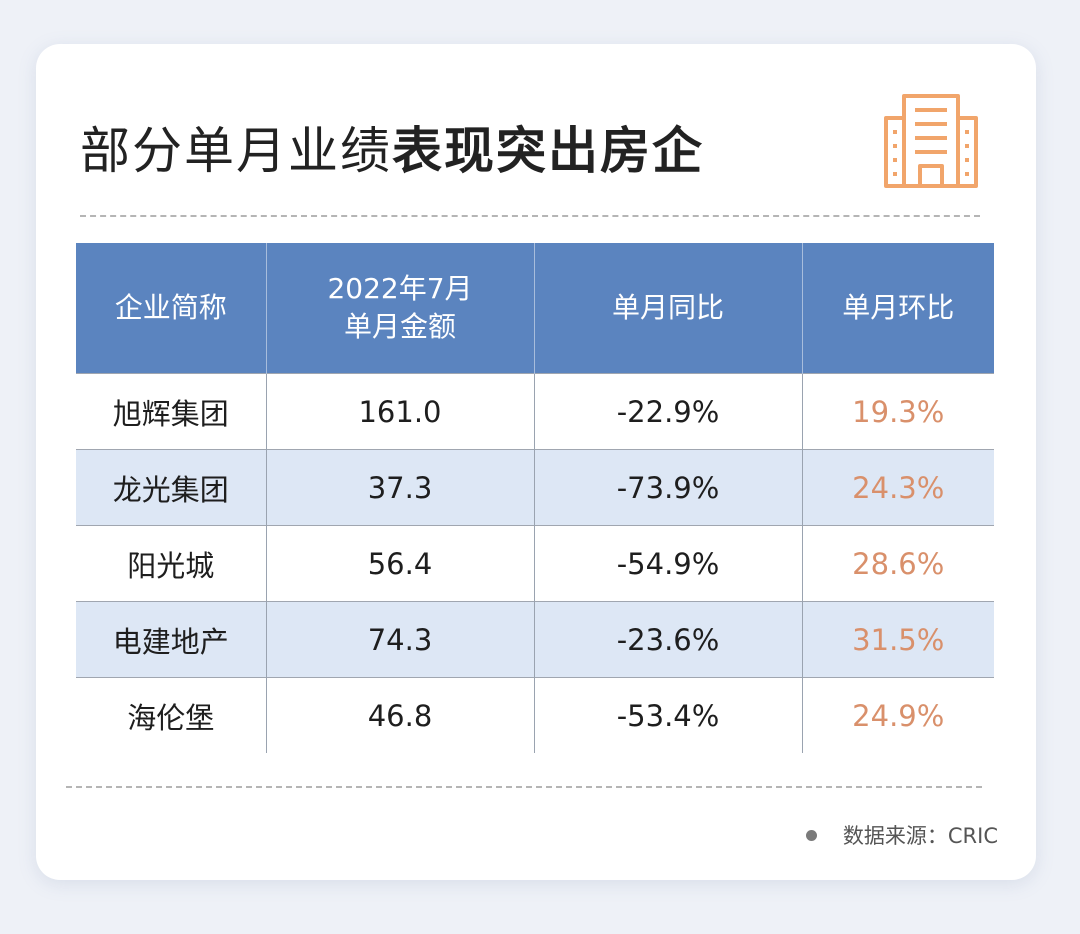 This screenshot has width=1080, height=934. Describe the element at coordinates (524, 787) in the screenshot. I see `divider-bottom` at that location.